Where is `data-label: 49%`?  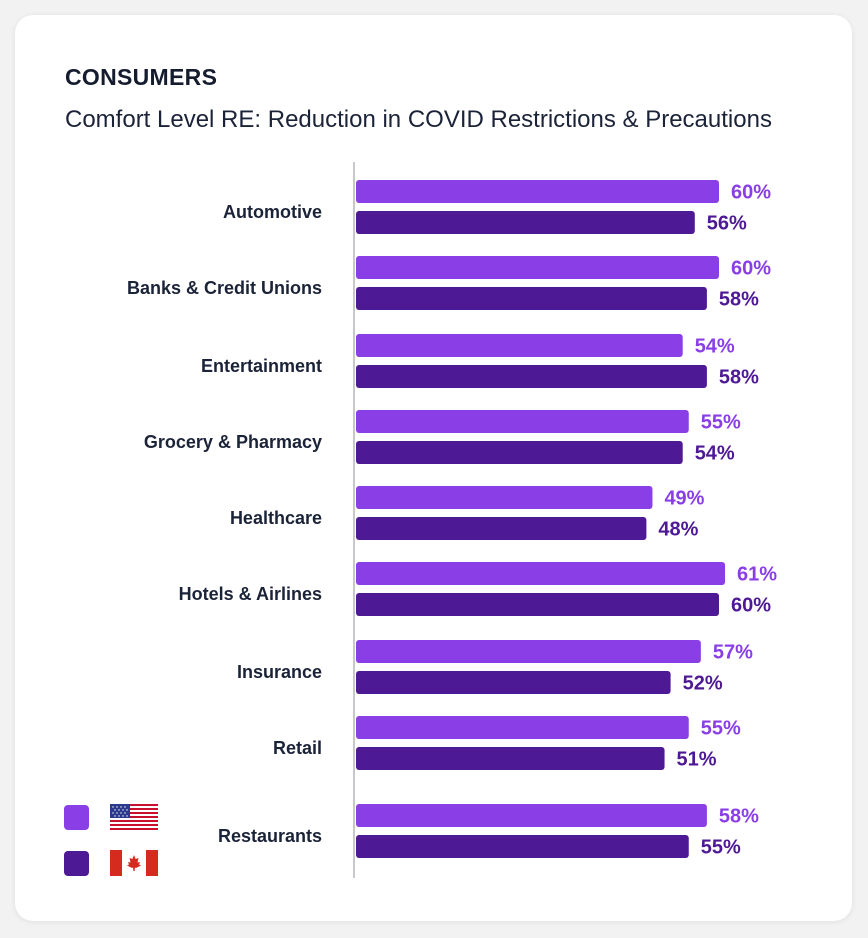
data-label: 49% is located at coordinates (684, 499).